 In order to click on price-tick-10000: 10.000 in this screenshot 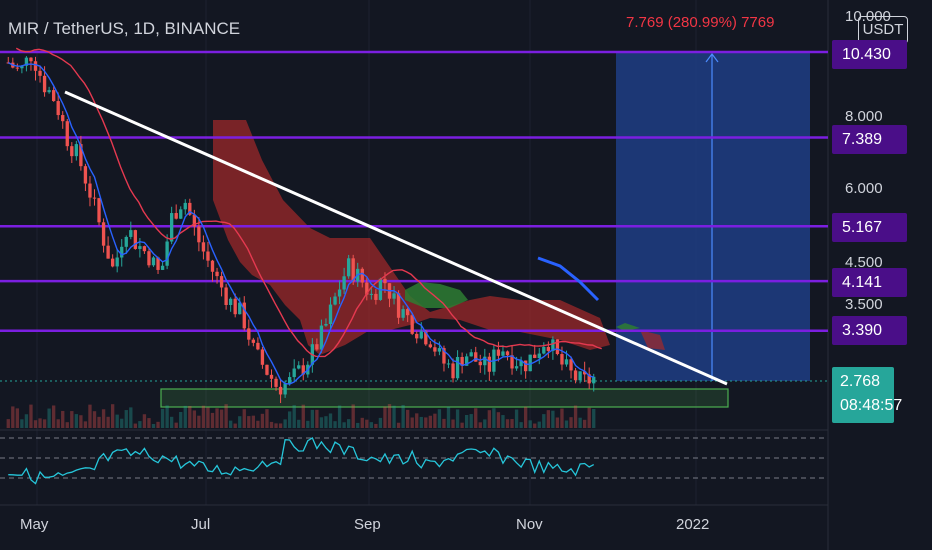, I will do `click(868, 16)`.